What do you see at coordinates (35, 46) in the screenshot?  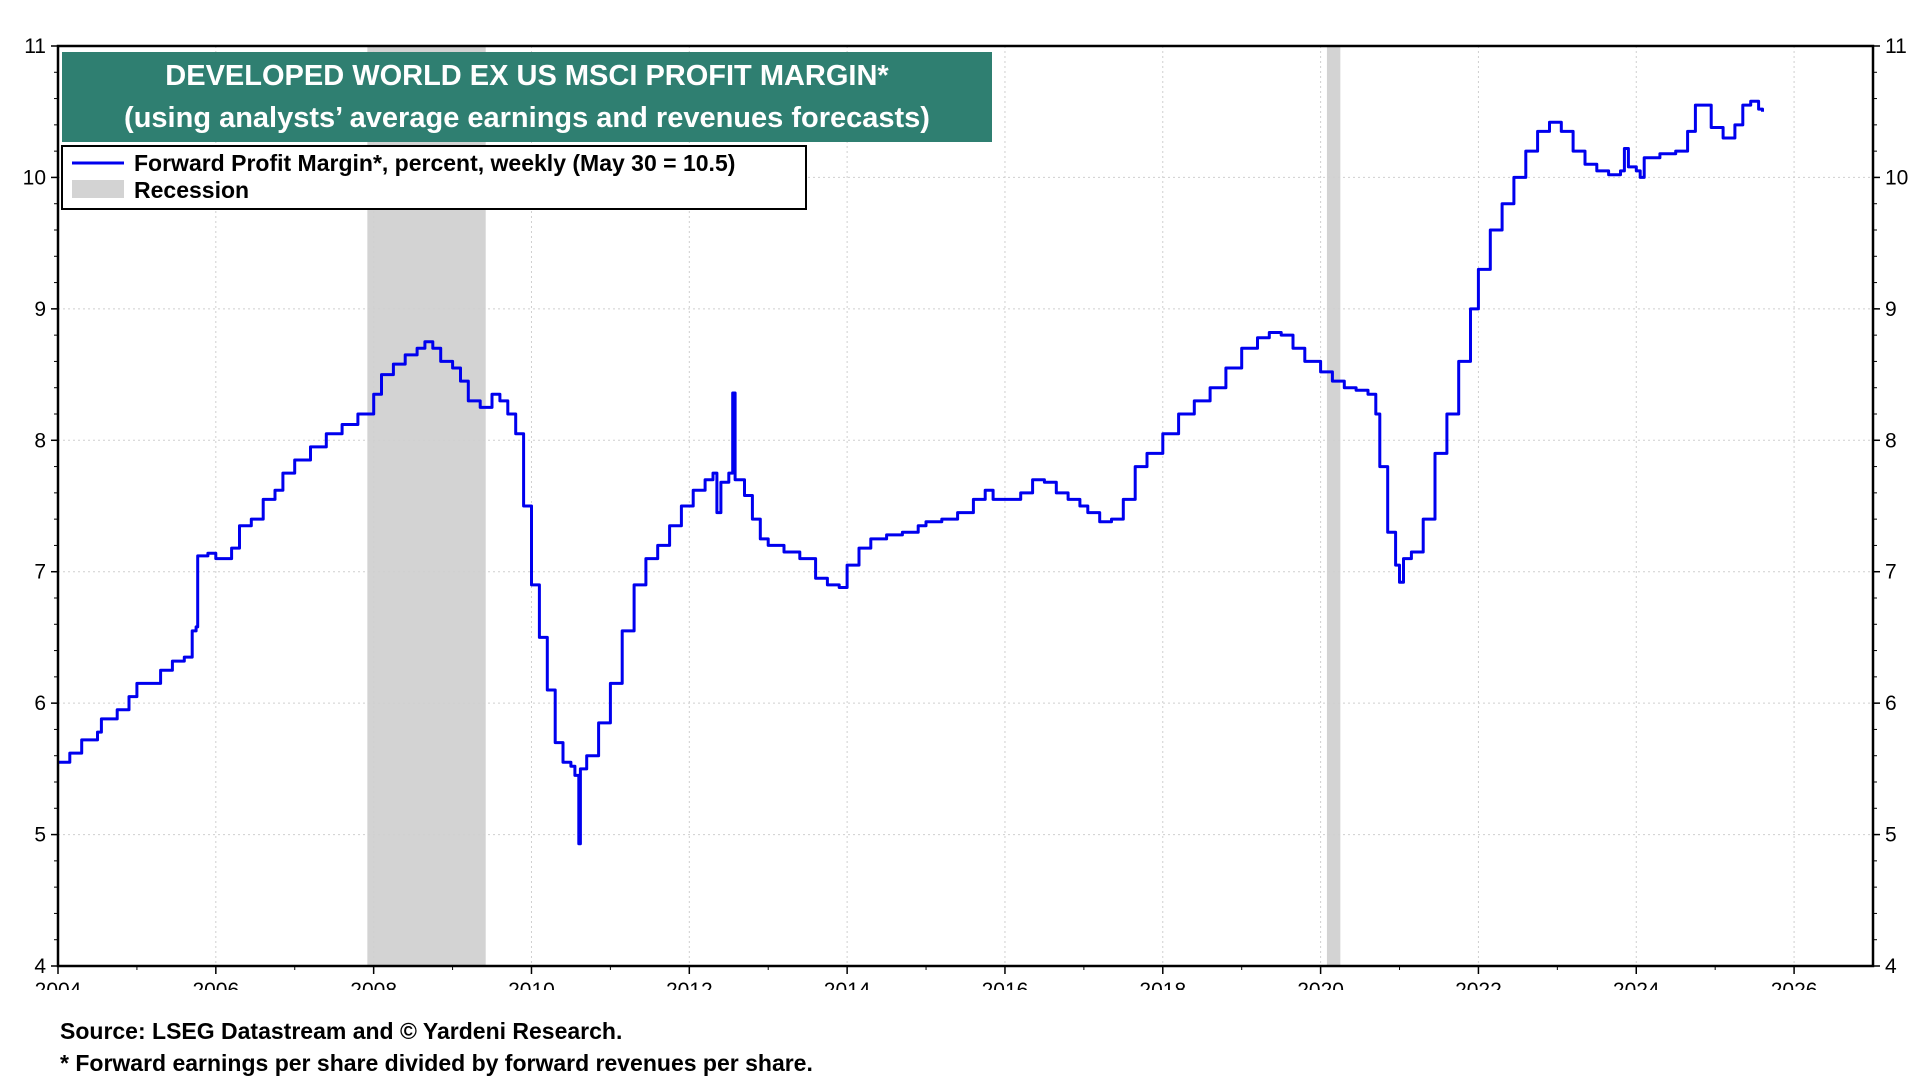 I see `y-tick-label-left: 11` at bounding box center [35, 46].